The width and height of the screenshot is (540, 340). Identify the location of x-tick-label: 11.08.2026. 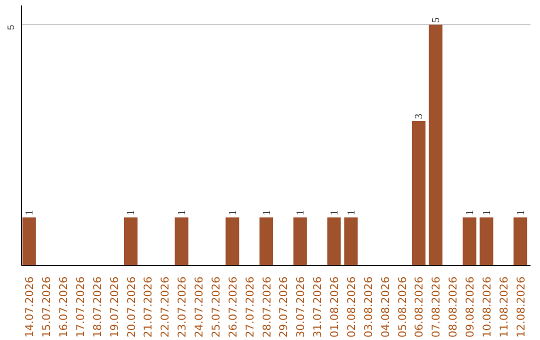
(503, 307).